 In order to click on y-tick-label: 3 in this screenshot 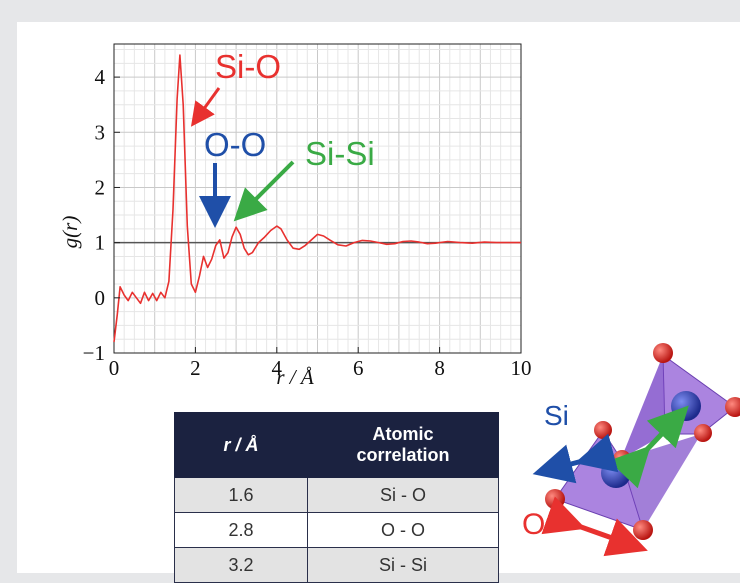, I will do `click(100, 132)`.